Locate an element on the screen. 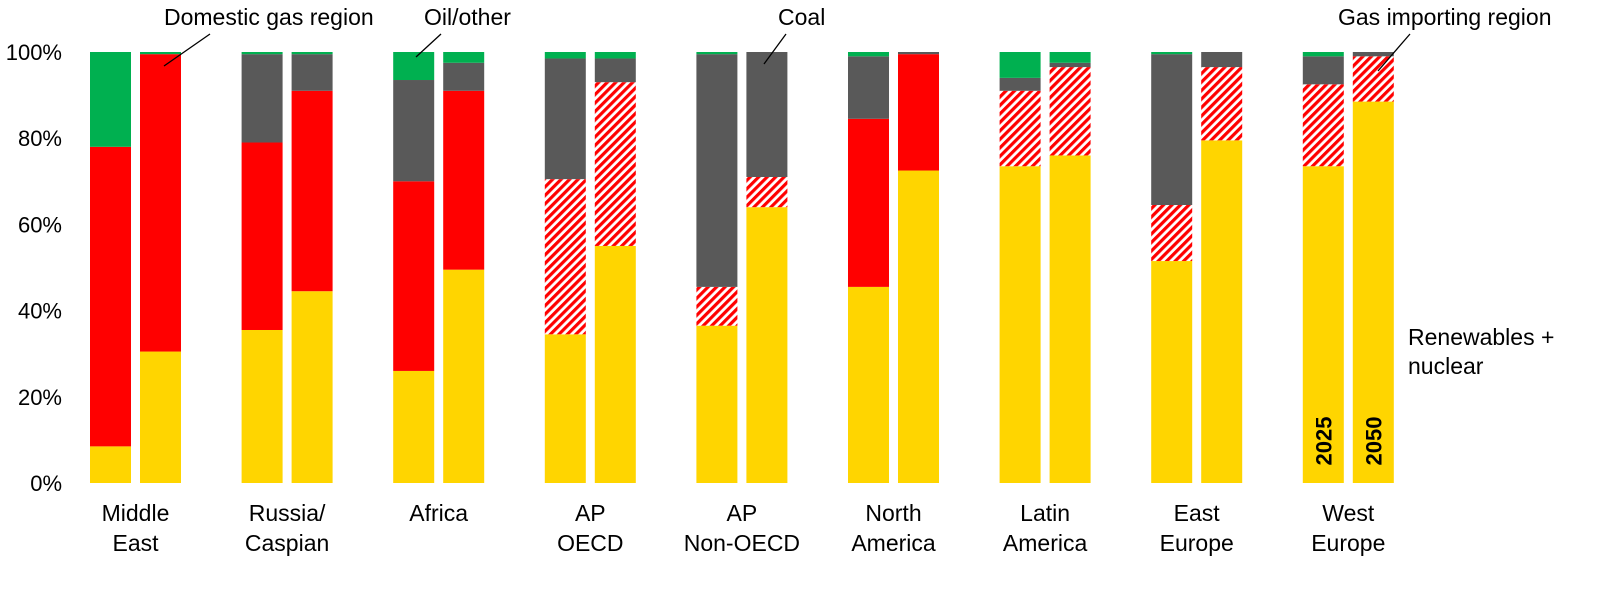  x-category-label-line: Latin is located at coordinates (1045, 513).